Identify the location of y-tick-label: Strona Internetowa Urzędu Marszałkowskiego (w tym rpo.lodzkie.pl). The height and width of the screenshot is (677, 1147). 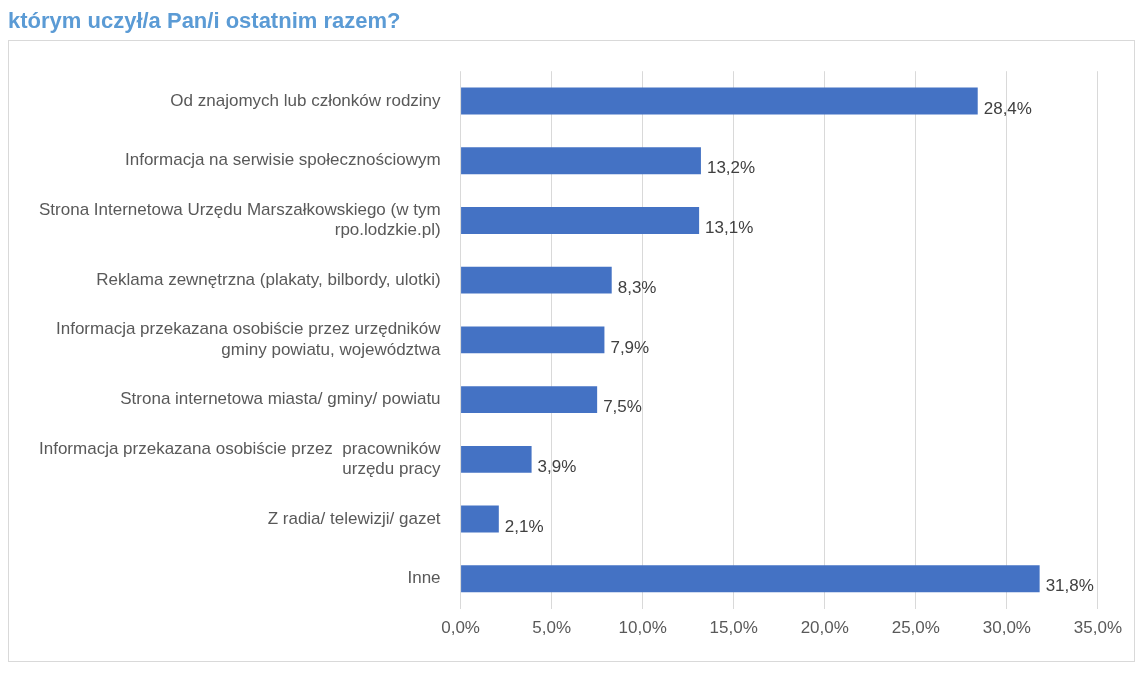
(240, 219).